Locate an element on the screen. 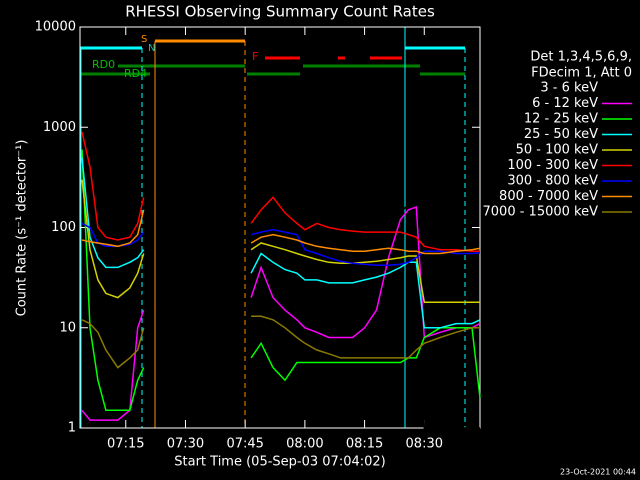 The width and height of the screenshot is (640, 480). annotation: F is located at coordinates (255, 56).